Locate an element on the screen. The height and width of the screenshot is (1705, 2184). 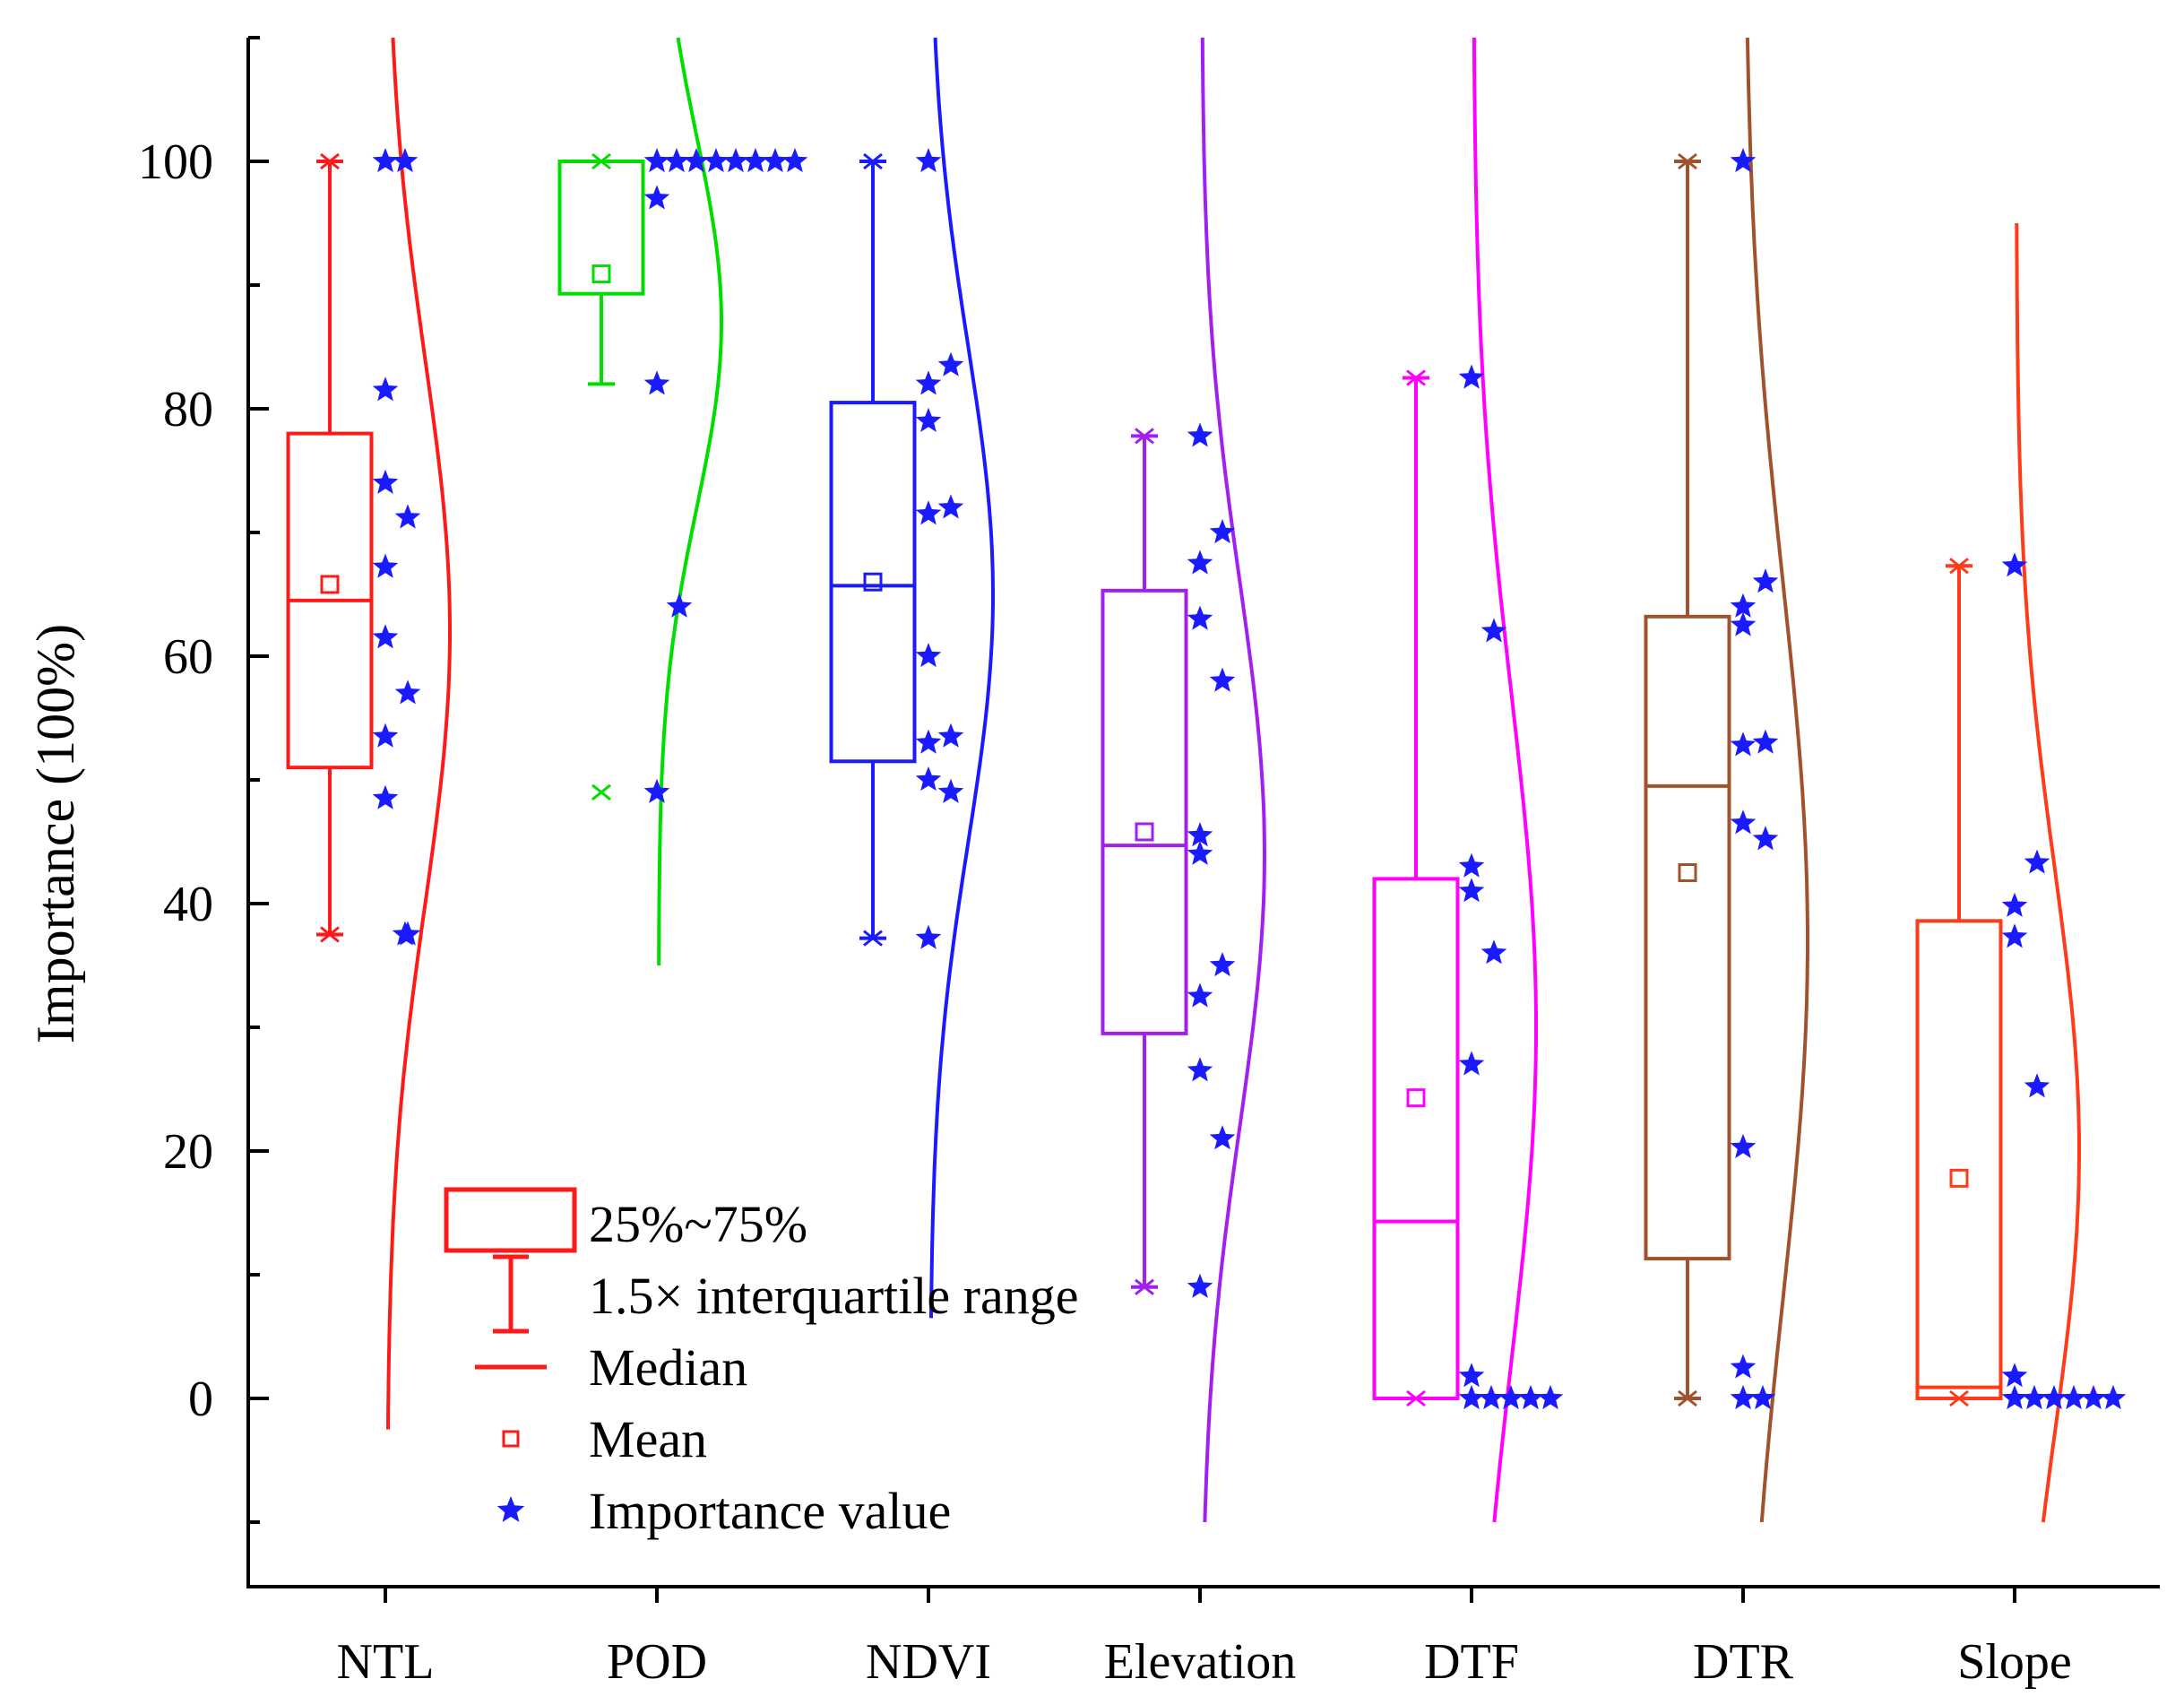
legend-box-symbol is located at coordinates (511, 1220).